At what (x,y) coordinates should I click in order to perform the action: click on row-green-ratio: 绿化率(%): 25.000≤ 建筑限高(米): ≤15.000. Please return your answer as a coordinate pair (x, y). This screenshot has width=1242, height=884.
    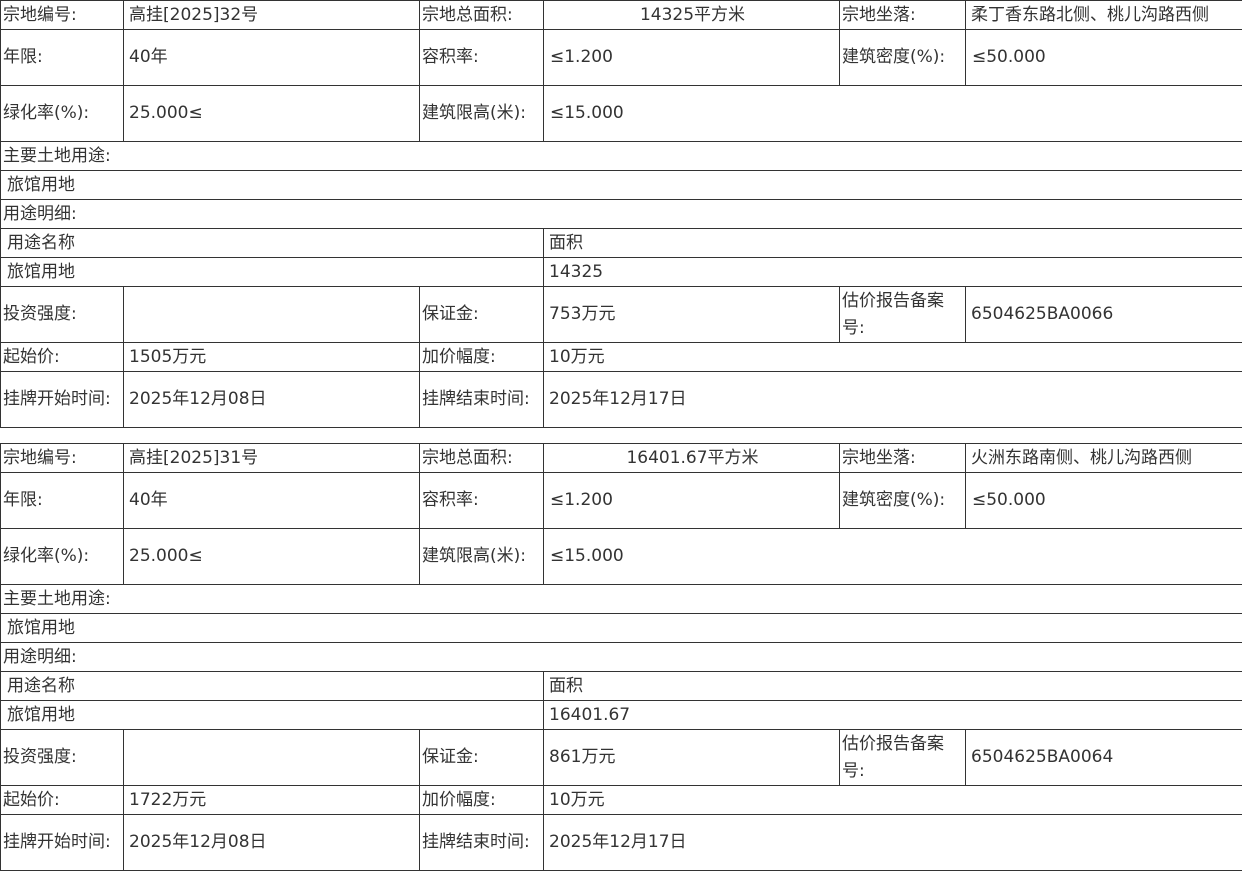
    Looking at the image, I should click on (621, 113).